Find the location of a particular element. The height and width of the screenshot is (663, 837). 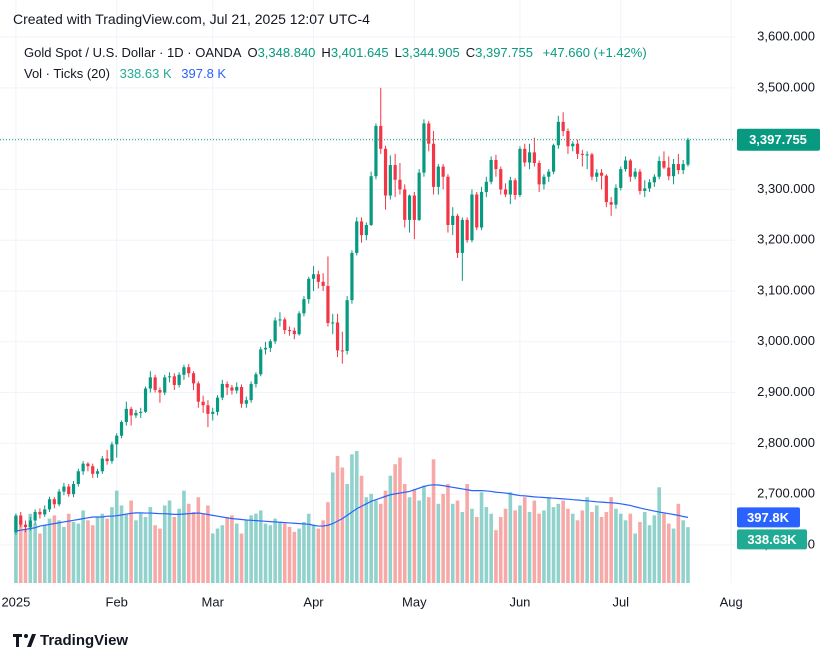

ohlc-value: 3,348.840 is located at coordinates (286, 52).